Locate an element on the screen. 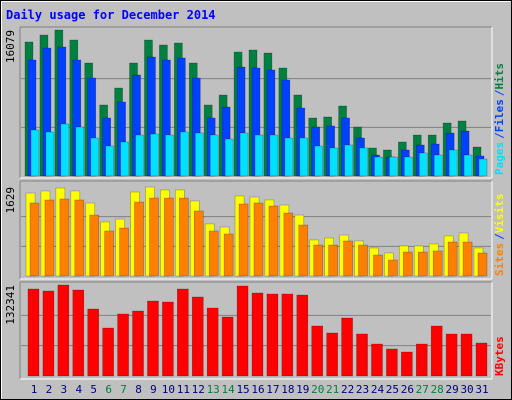  x-tick-label: 8 is located at coordinates (138, 389).